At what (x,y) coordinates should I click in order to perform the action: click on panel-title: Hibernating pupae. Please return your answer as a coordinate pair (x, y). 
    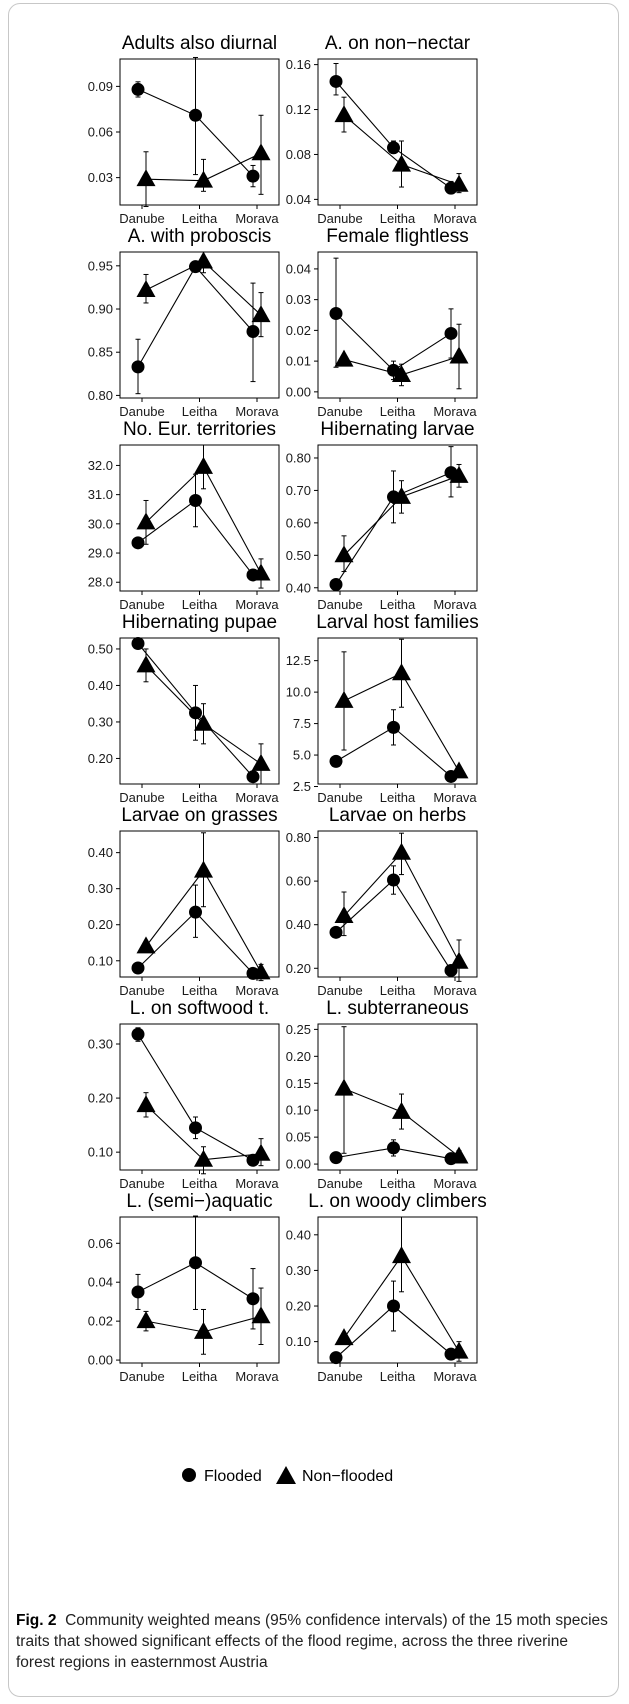
    Looking at the image, I should click on (199, 622).